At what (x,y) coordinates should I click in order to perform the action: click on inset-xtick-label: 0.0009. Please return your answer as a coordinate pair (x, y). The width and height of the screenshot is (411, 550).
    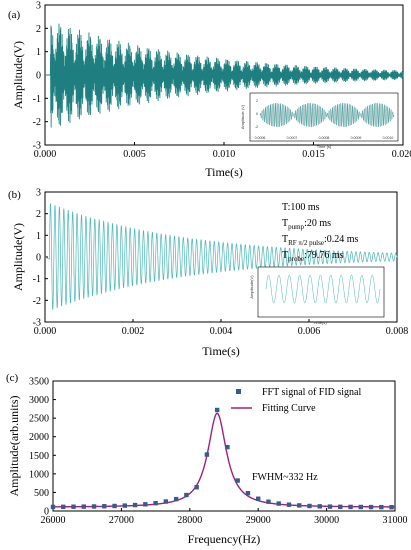
    Looking at the image, I should click on (356, 138).